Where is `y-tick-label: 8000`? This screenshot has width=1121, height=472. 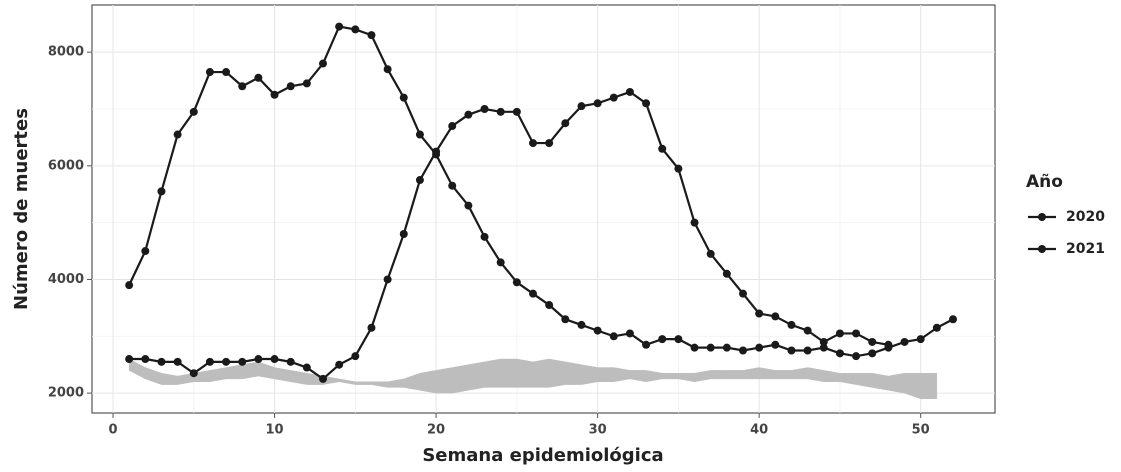
y-tick-label: 8000 is located at coordinates (66, 52).